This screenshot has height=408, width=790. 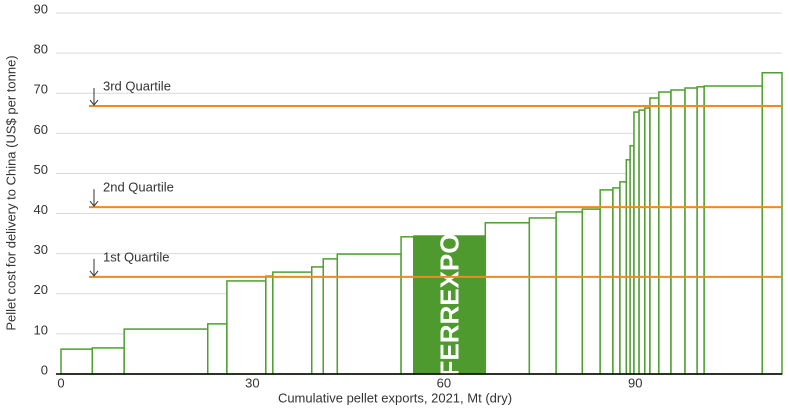 I want to click on y-tick-label: 10, so click(x=41, y=329).